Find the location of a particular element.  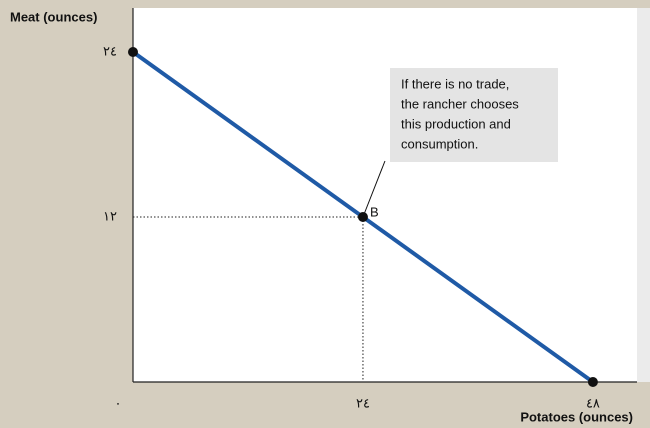

side-strip is located at coordinates (643, 195).